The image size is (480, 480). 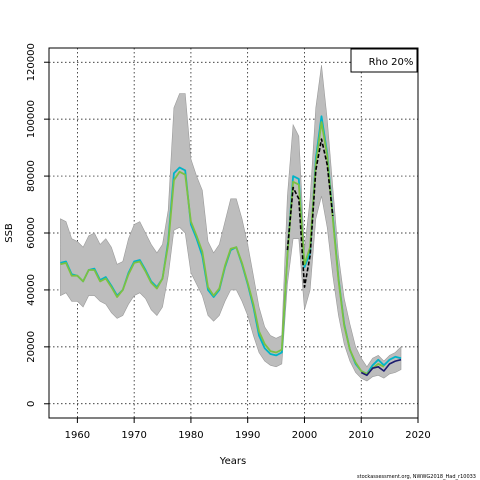 I want to click on y-tick-label: 0, so click(x=31, y=404).